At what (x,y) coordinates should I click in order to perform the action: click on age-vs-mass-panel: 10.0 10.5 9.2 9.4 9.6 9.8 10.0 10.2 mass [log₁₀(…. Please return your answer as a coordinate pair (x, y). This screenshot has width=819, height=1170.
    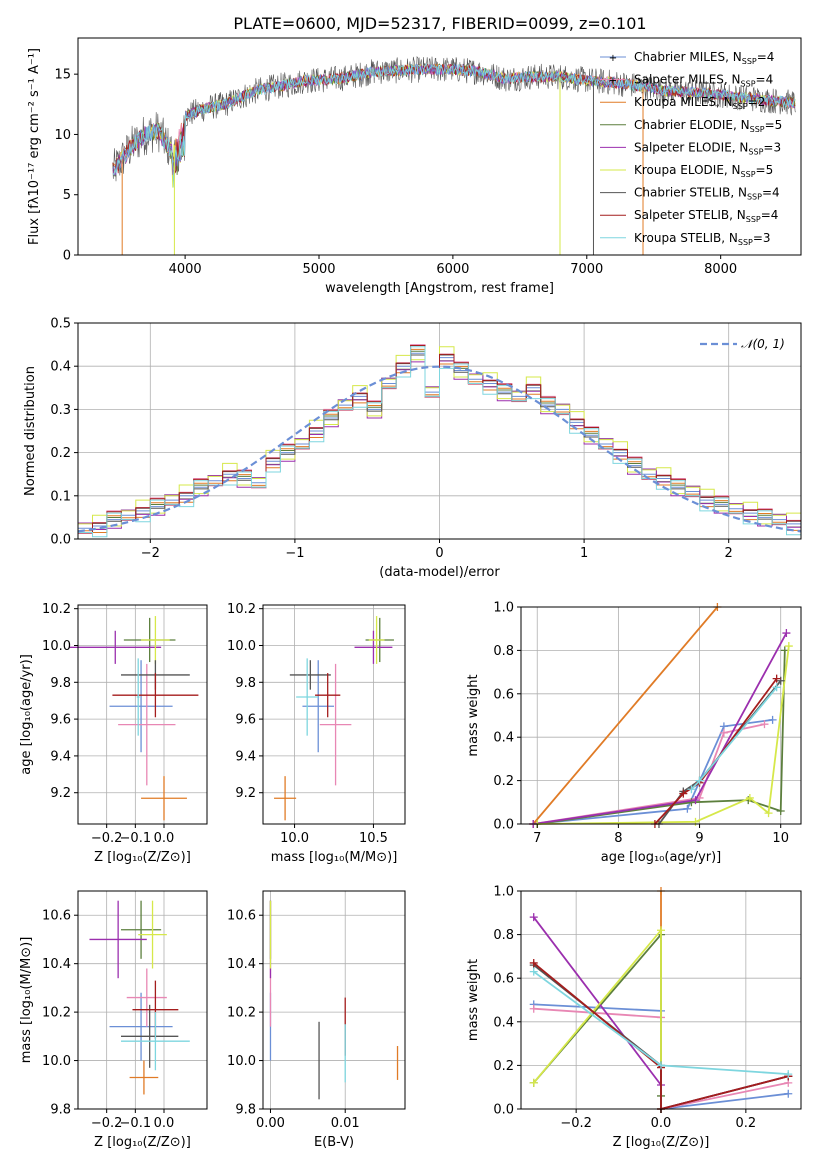
    Looking at the image, I should click on (316, 733).